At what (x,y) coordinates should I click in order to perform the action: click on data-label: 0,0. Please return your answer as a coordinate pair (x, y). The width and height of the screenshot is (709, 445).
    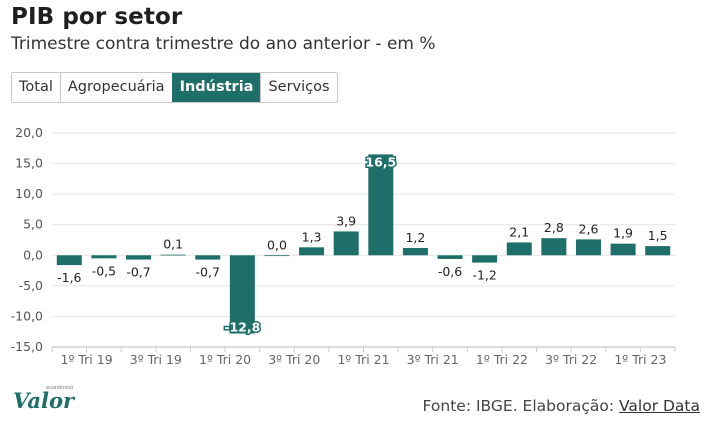
    Looking at the image, I should click on (277, 244).